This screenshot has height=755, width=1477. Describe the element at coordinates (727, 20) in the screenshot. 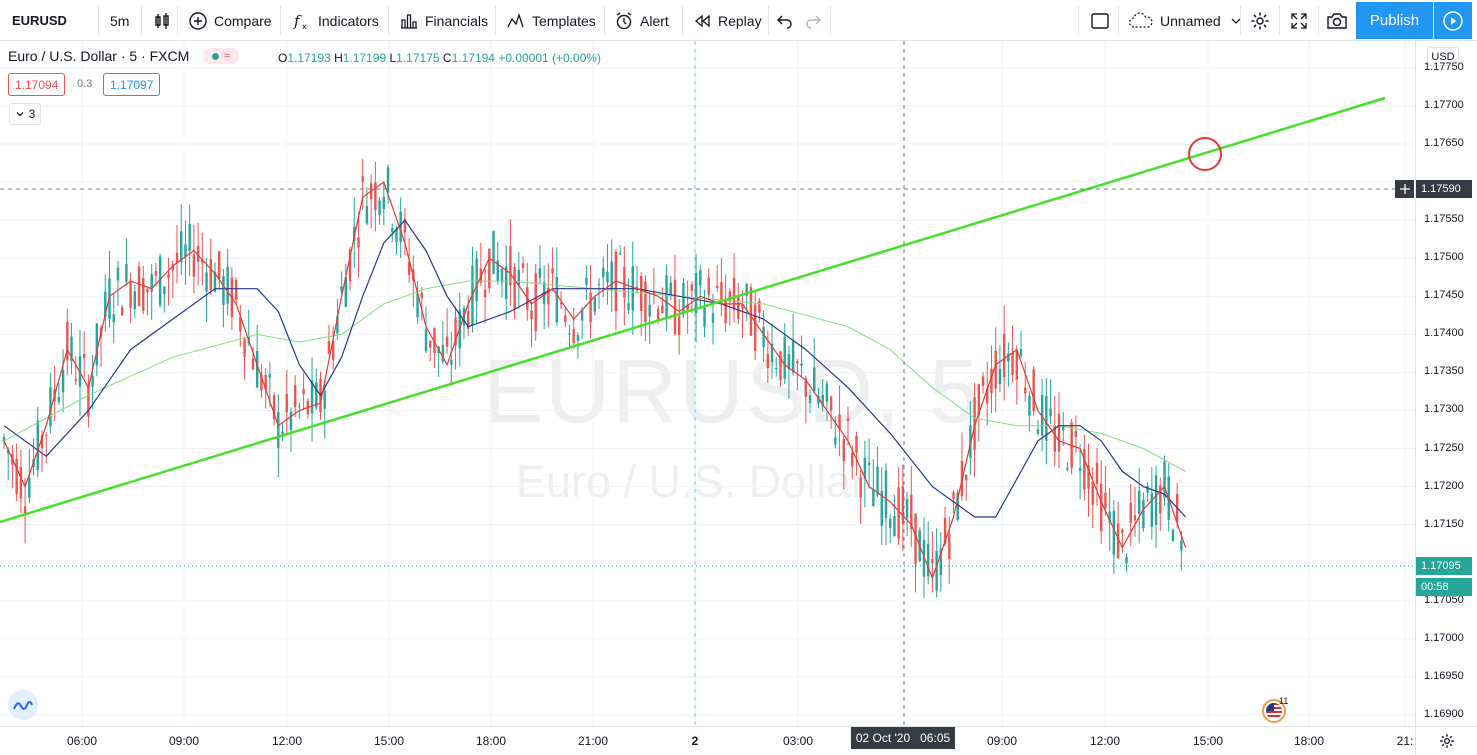

I see `replay-button: Replay` at that location.